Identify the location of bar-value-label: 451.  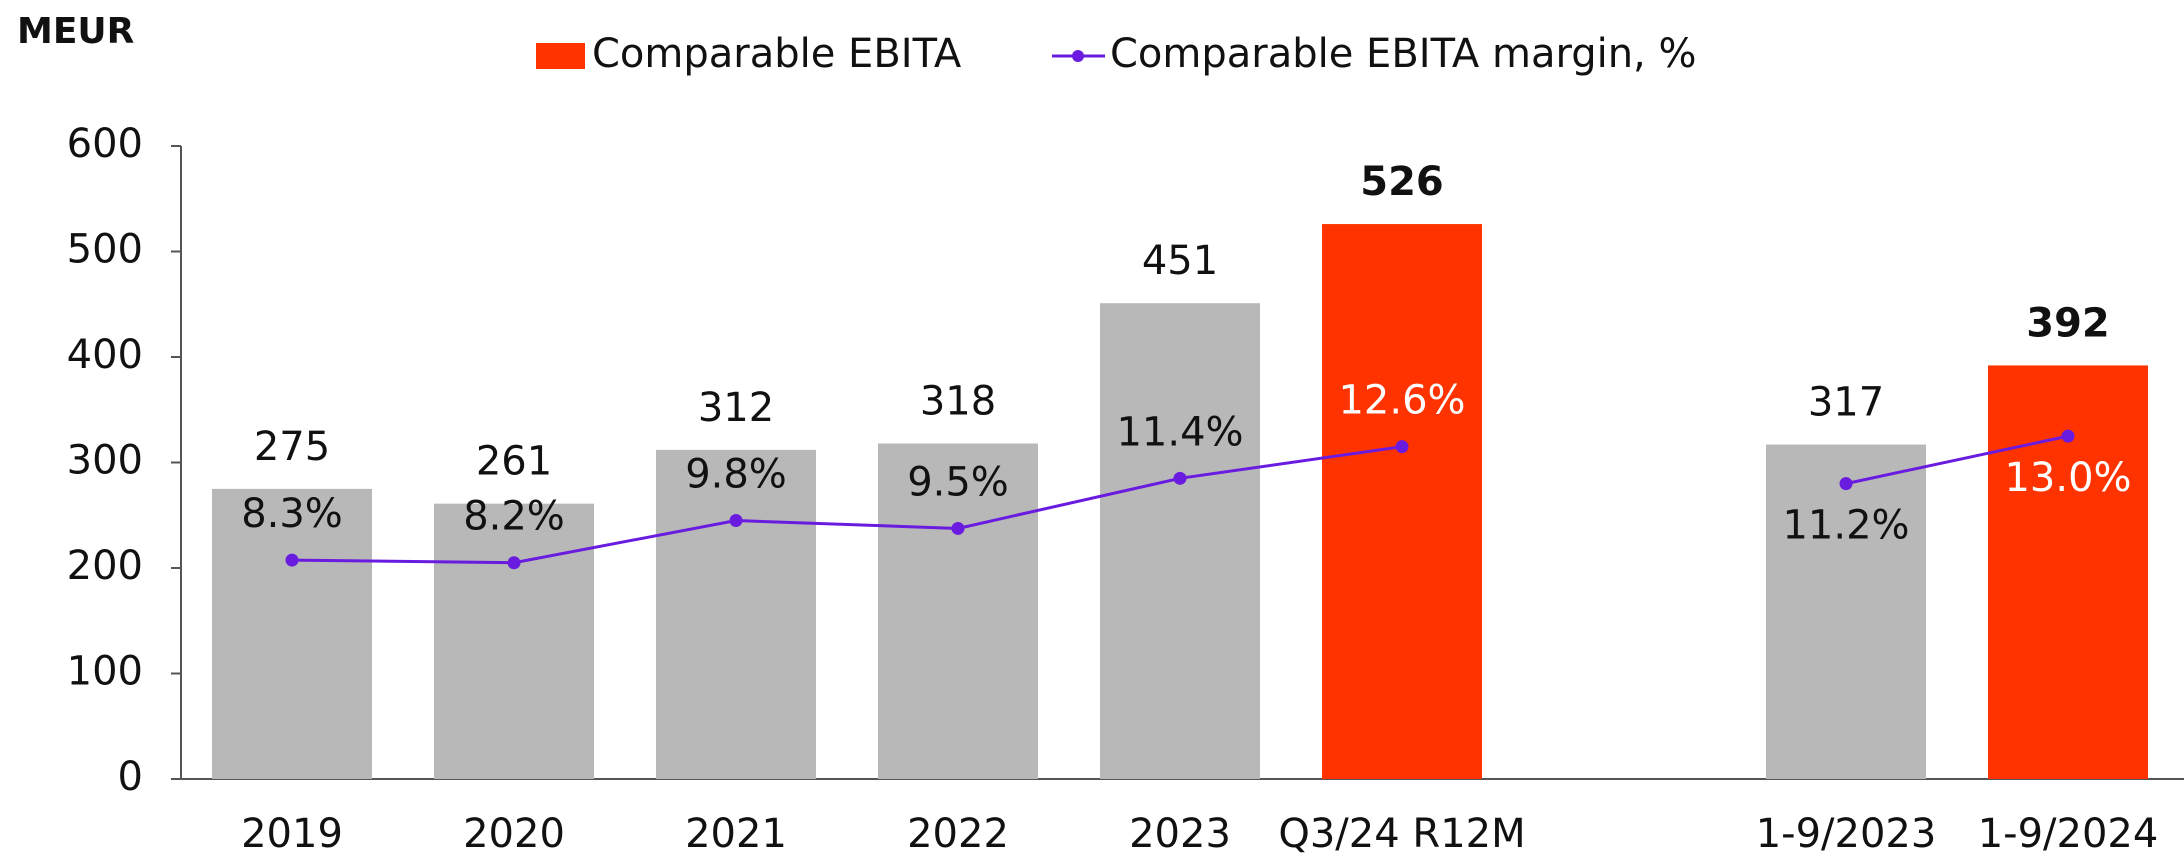
(1180, 261).